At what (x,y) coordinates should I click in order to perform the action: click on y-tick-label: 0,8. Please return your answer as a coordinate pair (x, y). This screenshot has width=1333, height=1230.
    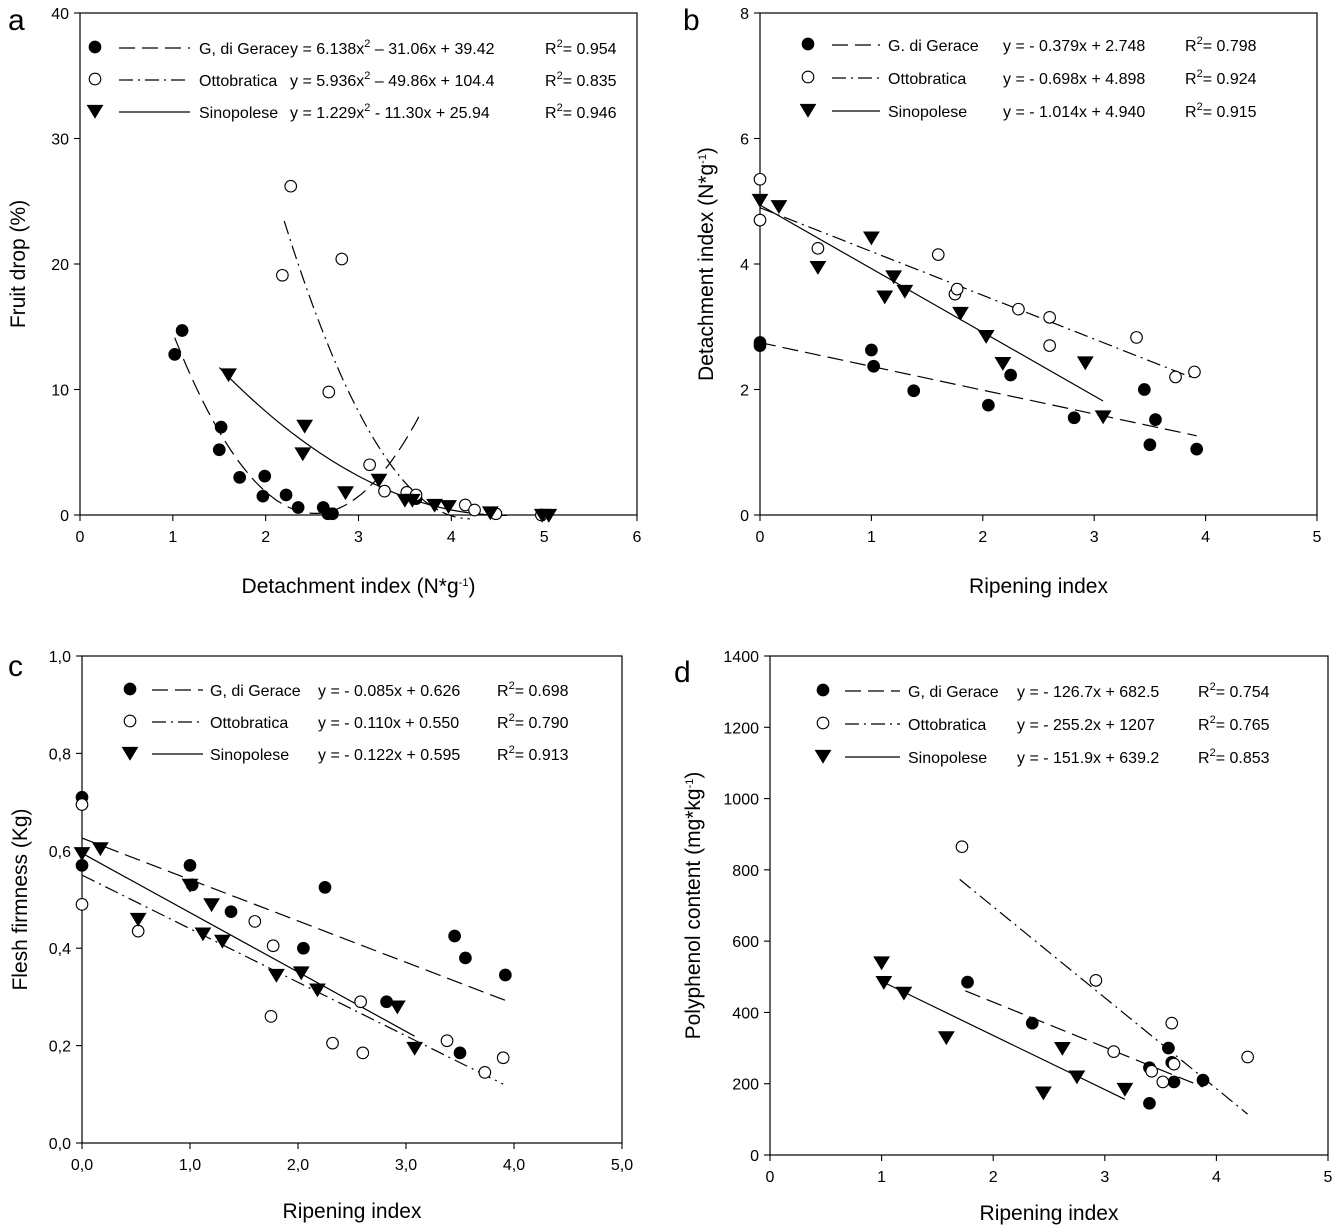
    Looking at the image, I should click on (60, 754).